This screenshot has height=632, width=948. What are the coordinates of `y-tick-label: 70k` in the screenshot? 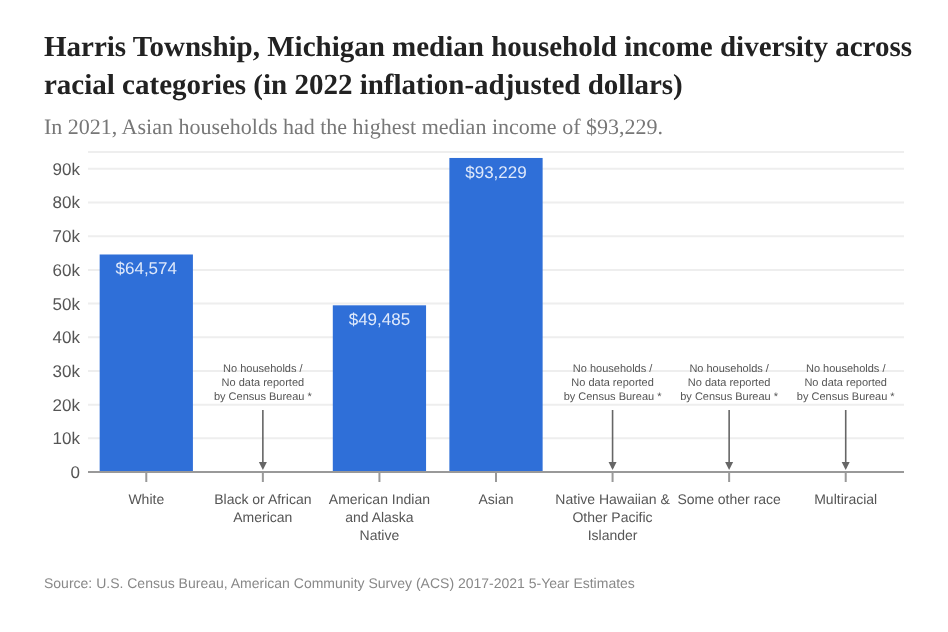 It's located at (67, 236).